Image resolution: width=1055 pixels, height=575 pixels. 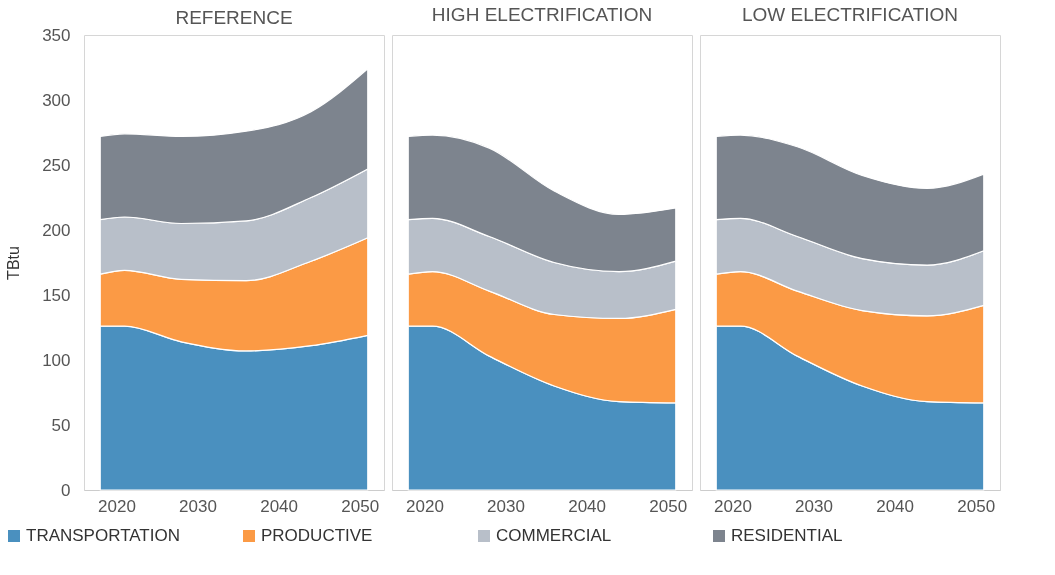 What do you see at coordinates (234, 17) in the screenshot?
I see `chart-title: REFERENCE` at bounding box center [234, 17].